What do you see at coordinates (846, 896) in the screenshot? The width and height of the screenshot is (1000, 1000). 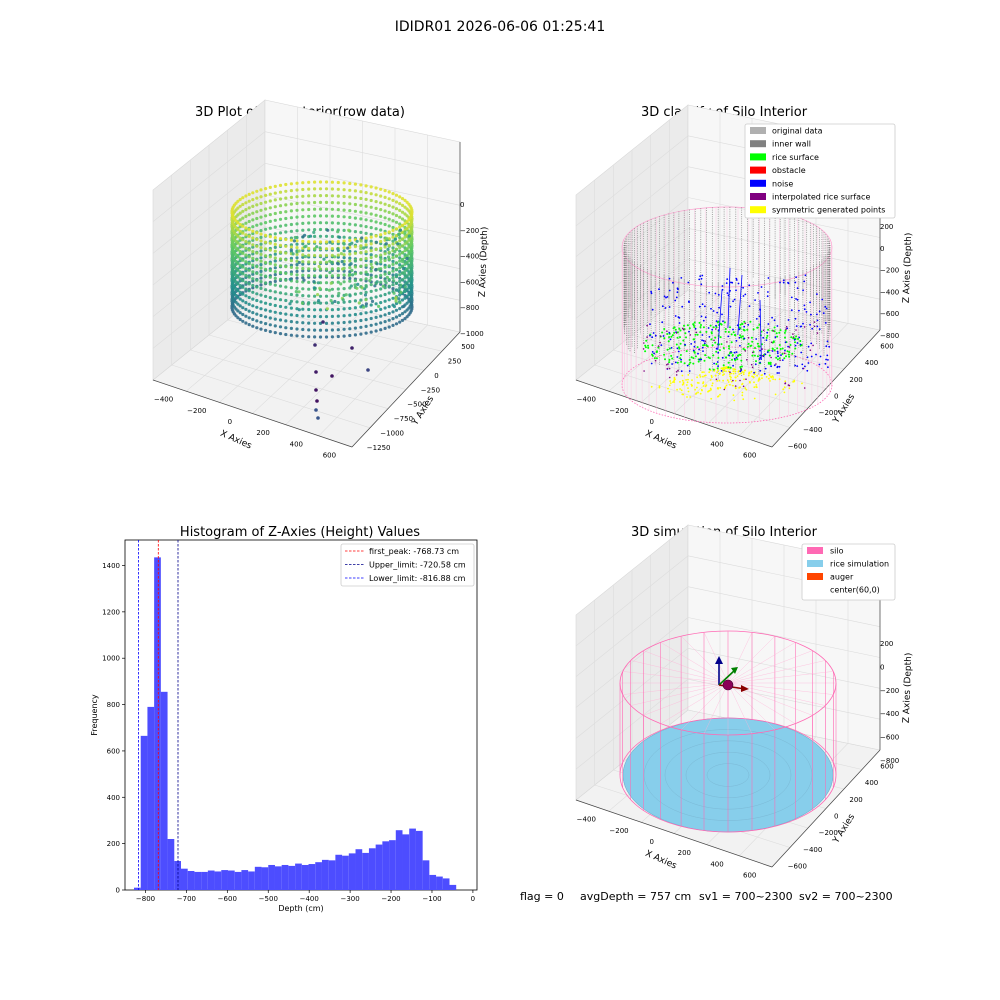 I see `footer-sv2: sv2 = 700~2300` at bounding box center [846, 896].